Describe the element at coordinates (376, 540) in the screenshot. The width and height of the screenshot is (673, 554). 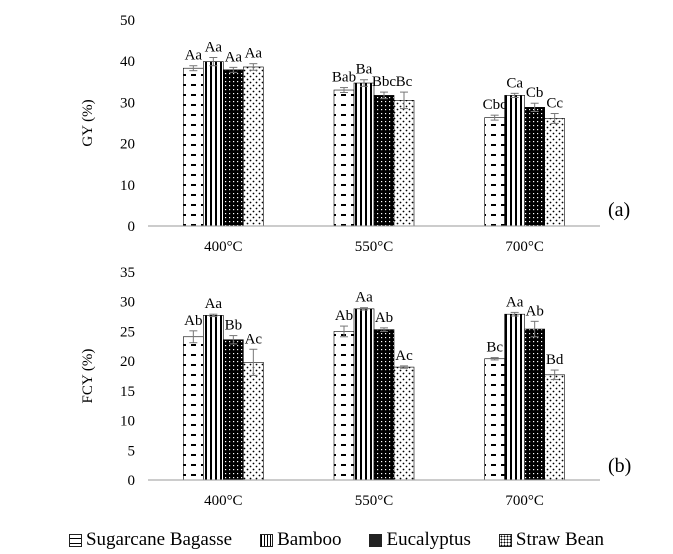
I see `eucalyptus-swatch-icon` at that location.